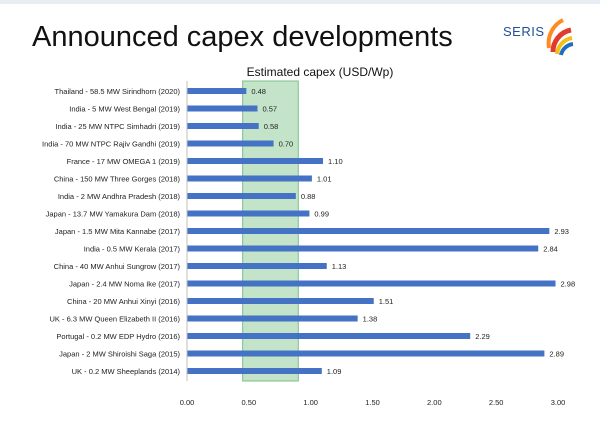  Describe the element at coordinates (568, 284) in the screenshot. I see `value-label: 2.98` at that location.